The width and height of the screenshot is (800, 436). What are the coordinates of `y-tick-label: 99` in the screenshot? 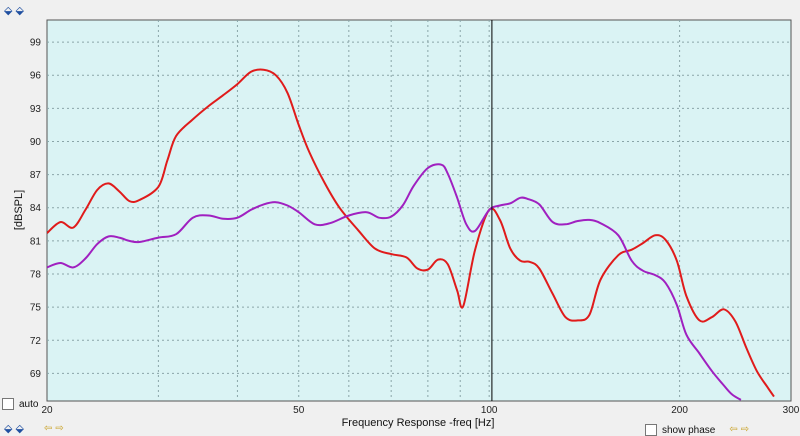 It's located at (36, 43).